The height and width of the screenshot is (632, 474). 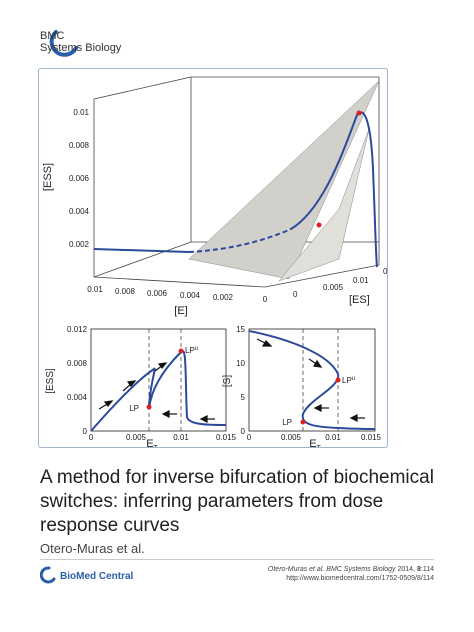 What do you see at coordinates (63, 43) in the screenshot?
I see `journal-logo` at bounding box center [63, 43].